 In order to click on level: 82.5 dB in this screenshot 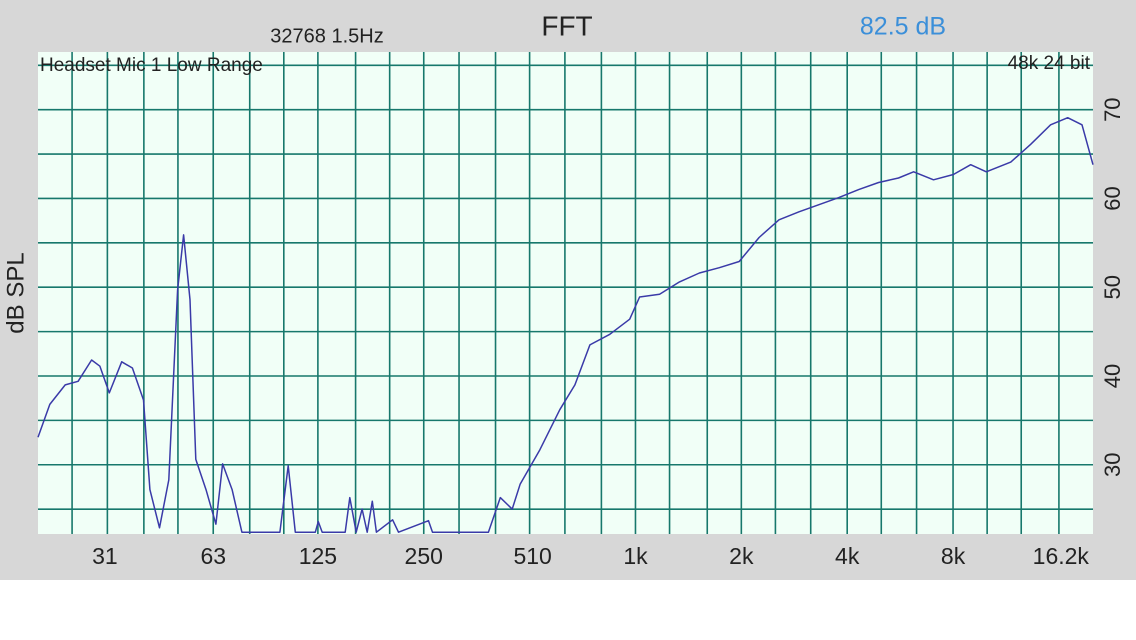, I will do `click(903, 27)`.